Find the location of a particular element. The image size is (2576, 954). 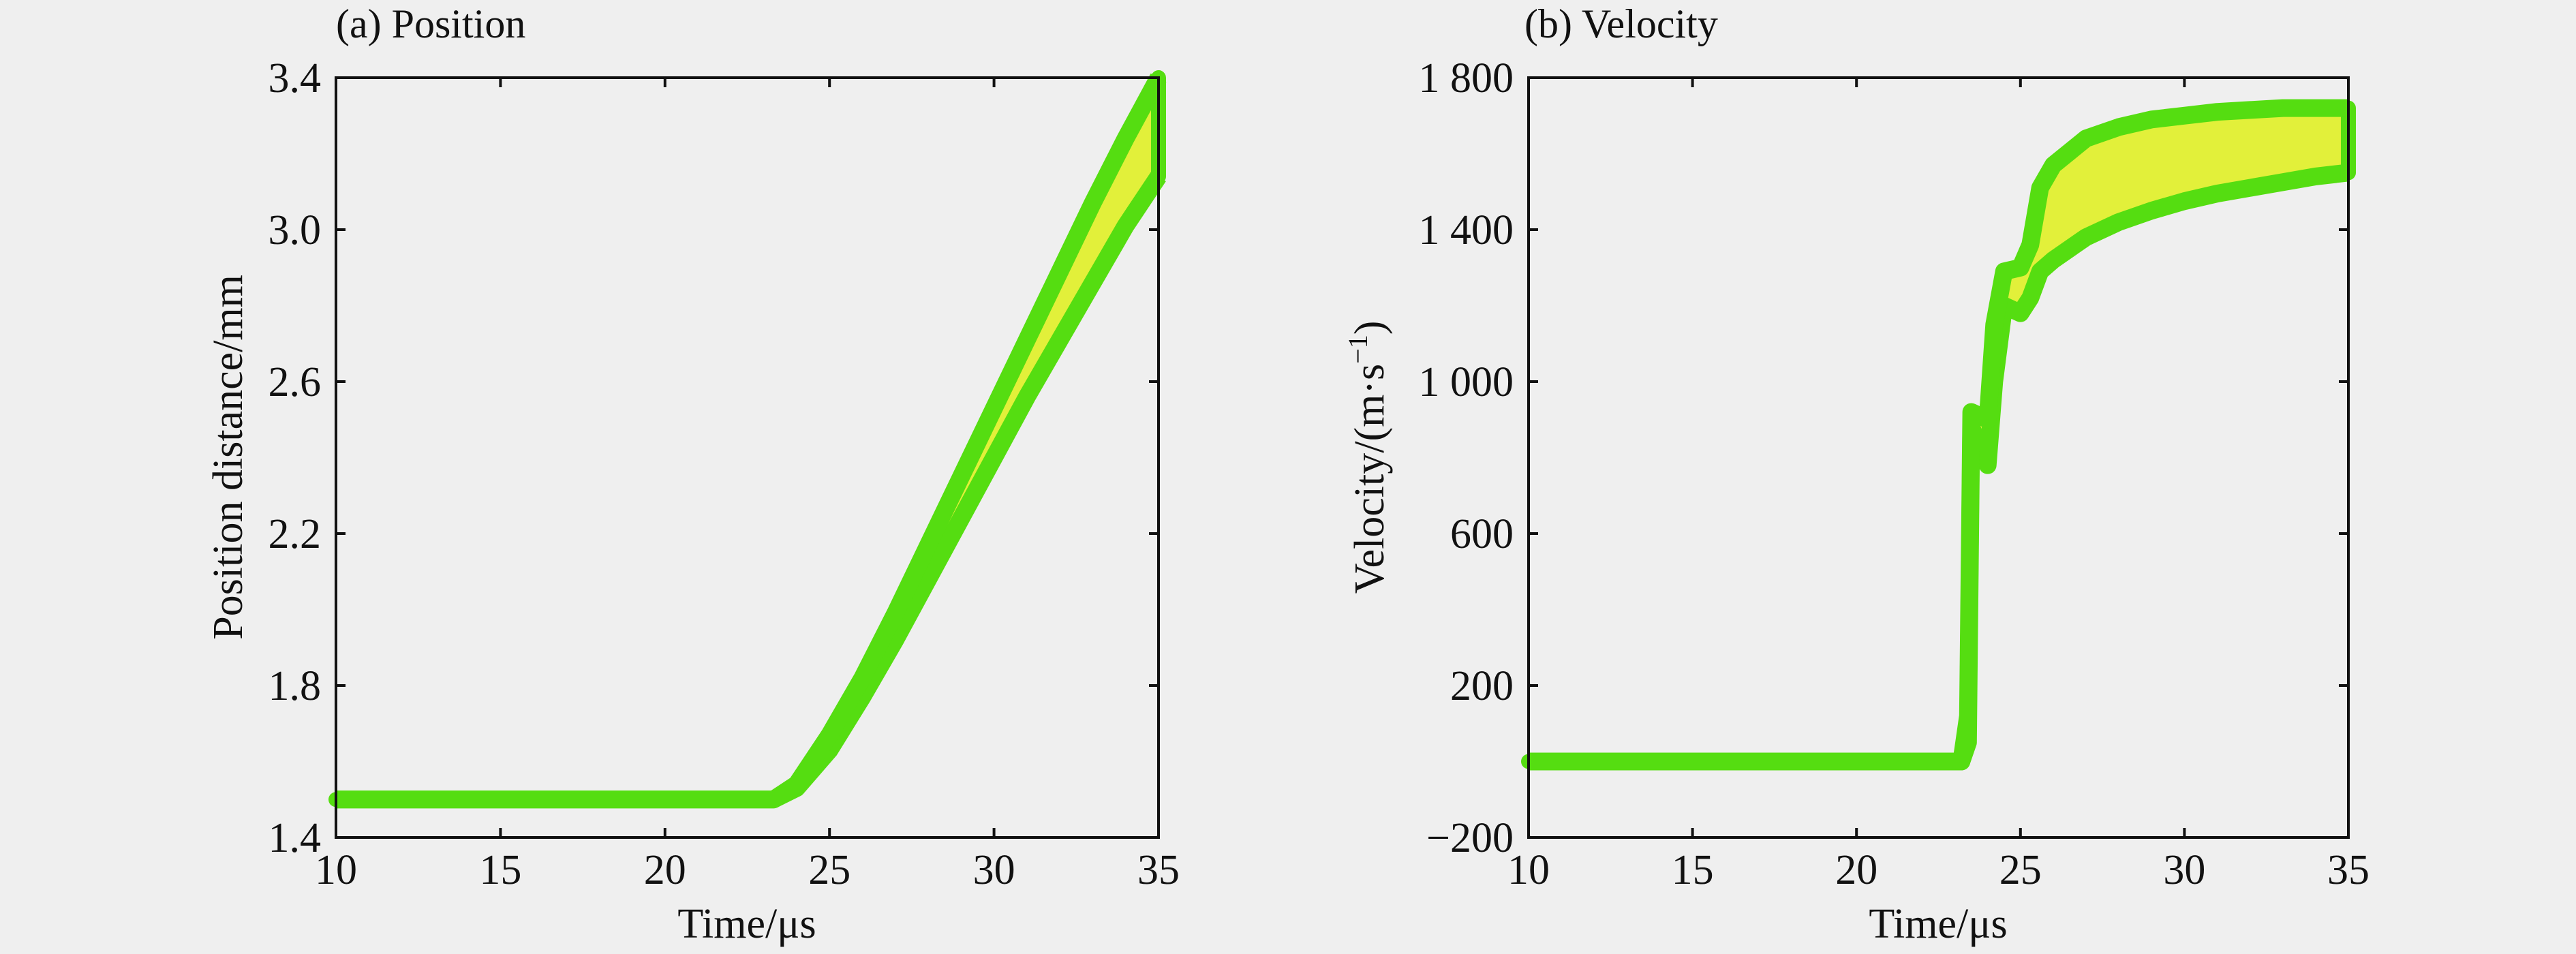

x-tick-label-velocity: 20 is located at coordinates (1856, 870).